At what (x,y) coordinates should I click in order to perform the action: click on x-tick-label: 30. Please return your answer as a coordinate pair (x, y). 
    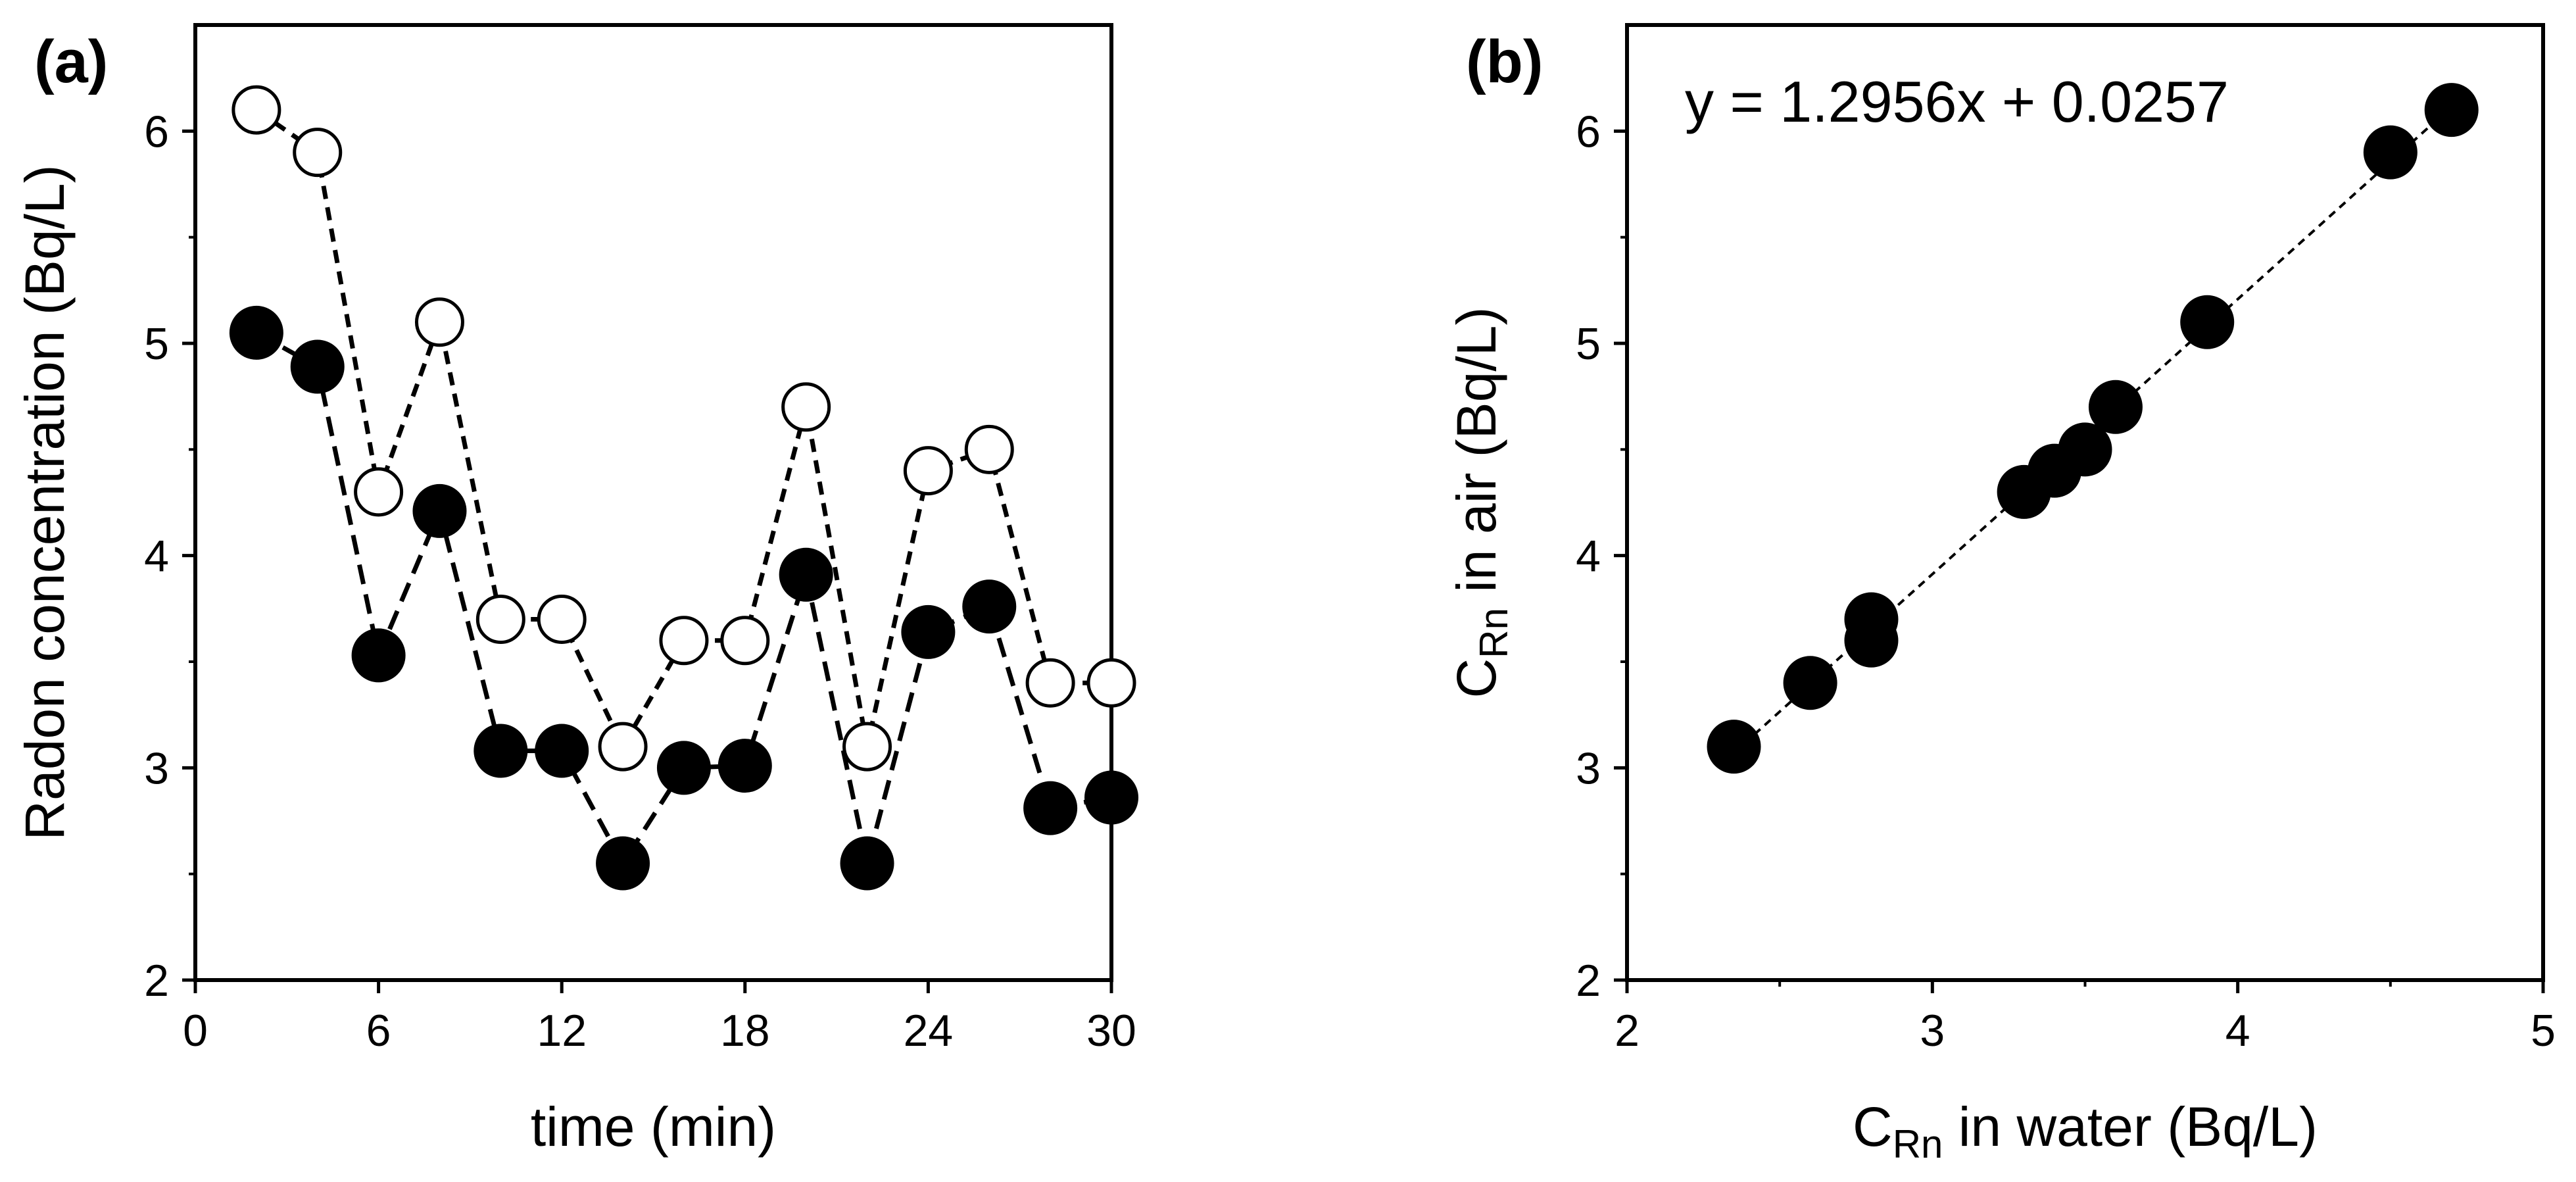
    Looking at the image, I should click on (1111, 1031).